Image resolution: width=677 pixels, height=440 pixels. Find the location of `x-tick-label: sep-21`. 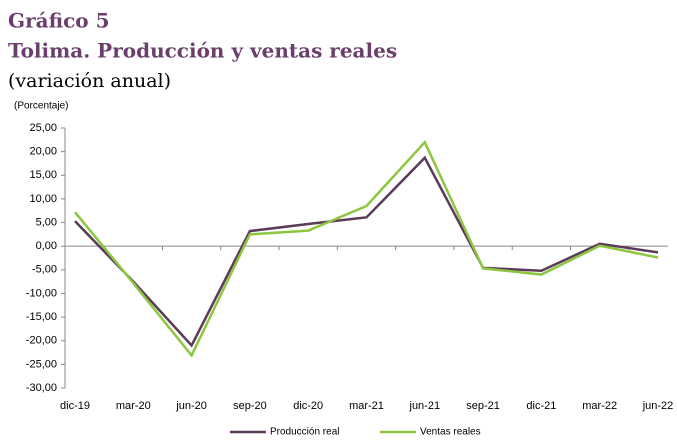

x-tick-label: sep-21 is located at coordinates (483, 406).